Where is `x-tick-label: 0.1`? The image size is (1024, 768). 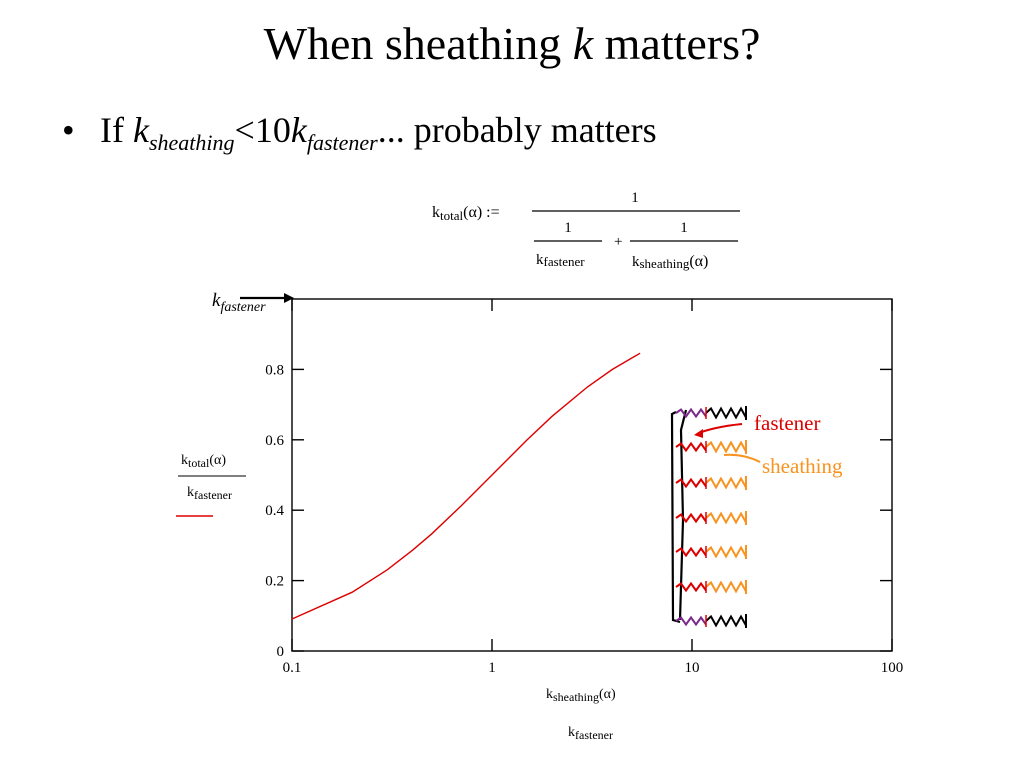
x-tick-label: 0.1 is located at coordinates (292, 668).